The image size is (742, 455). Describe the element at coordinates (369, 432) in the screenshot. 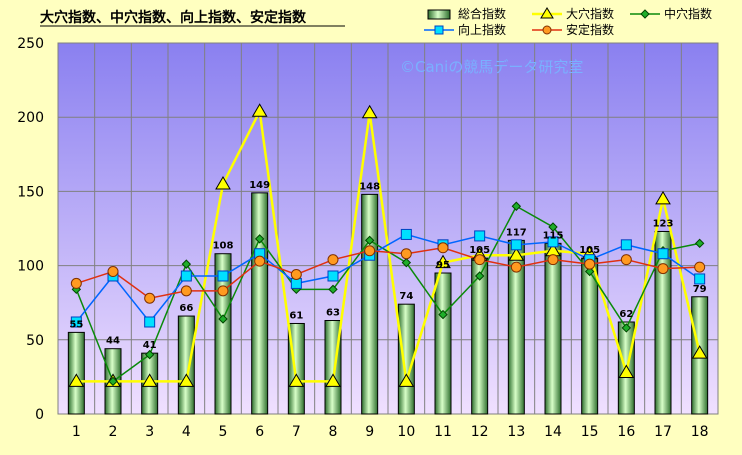

I see `x-tick-label: 9` at that location.